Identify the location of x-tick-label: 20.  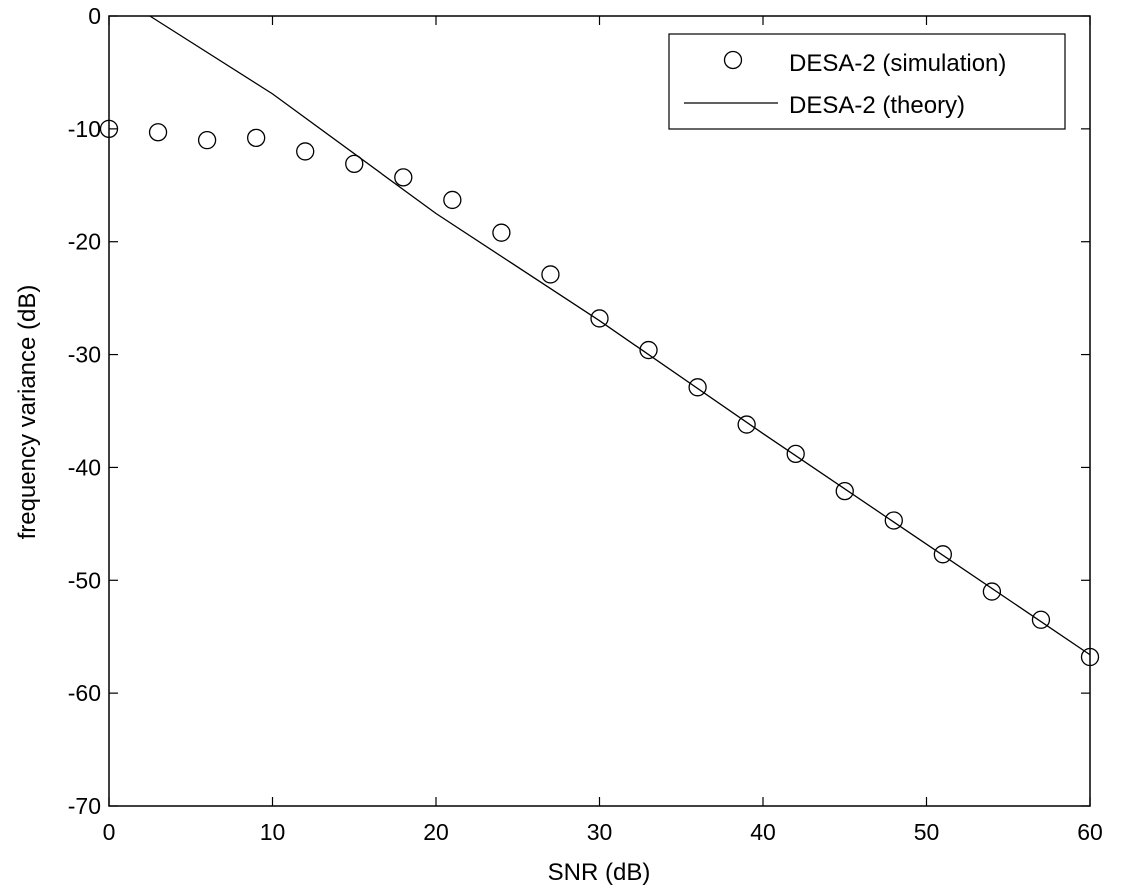
(436, 832).